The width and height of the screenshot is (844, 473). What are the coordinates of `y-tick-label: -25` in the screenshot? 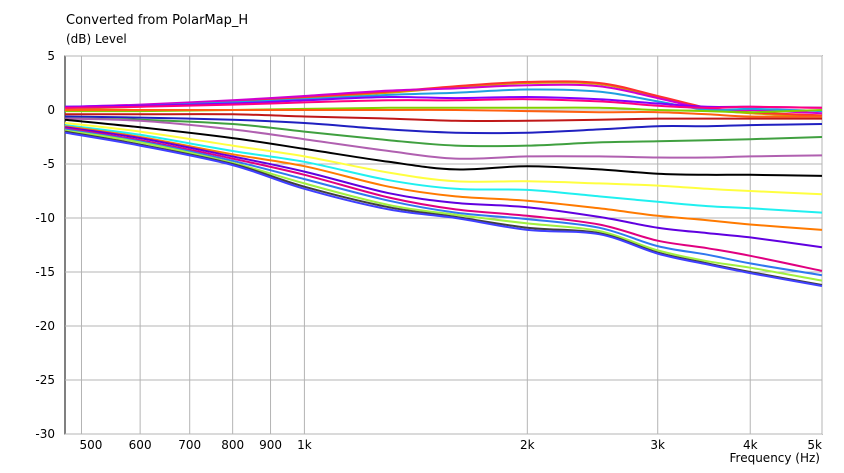 It's located at (45, 380).